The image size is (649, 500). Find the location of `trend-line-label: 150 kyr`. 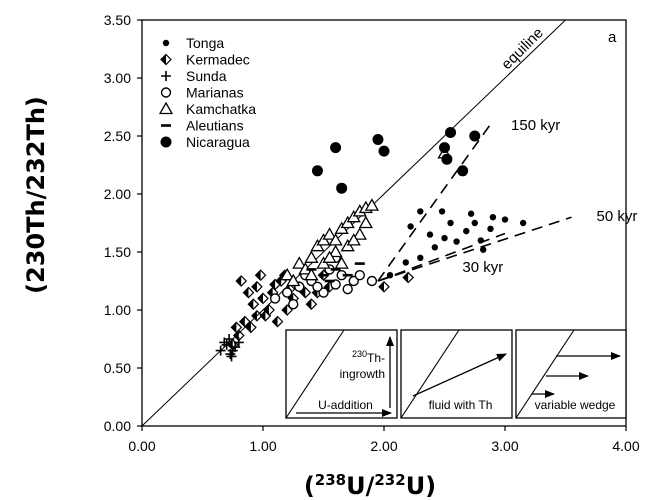

trend-line-label: 150 kyr is located at coordinates (535, 125).